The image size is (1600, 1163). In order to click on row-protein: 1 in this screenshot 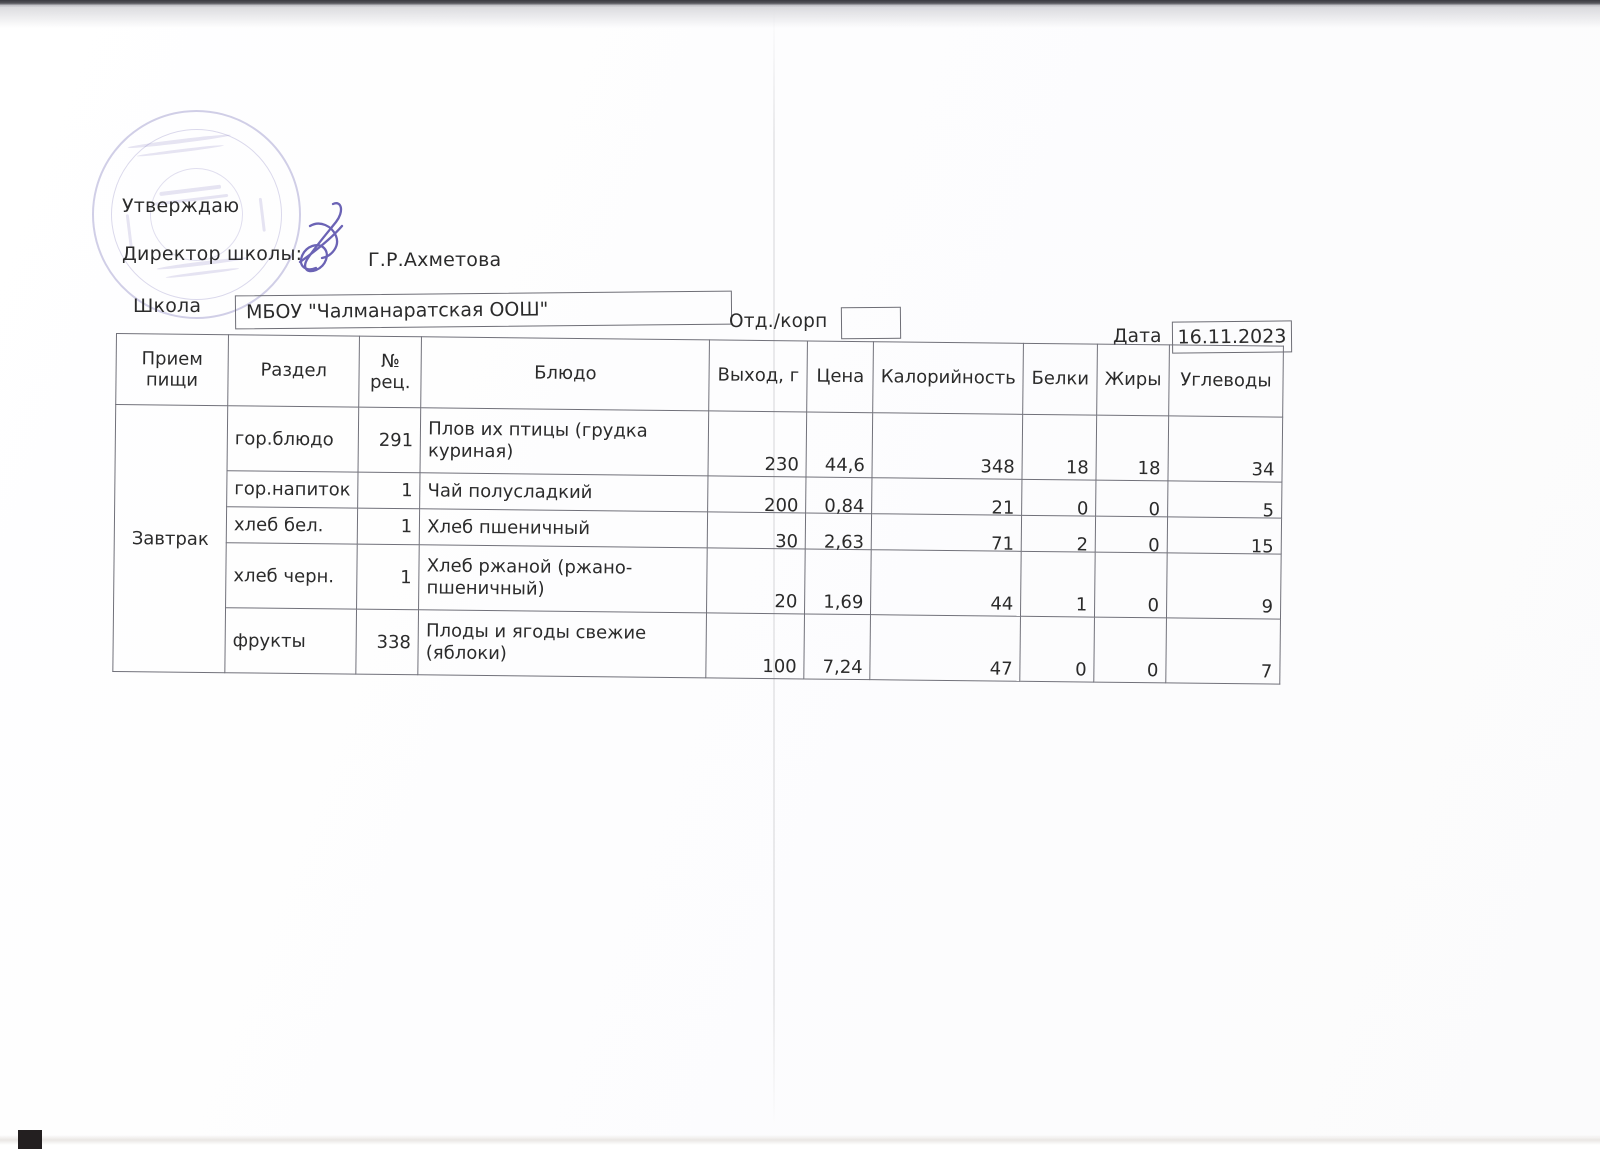, I will do `click(1081, 604)`.